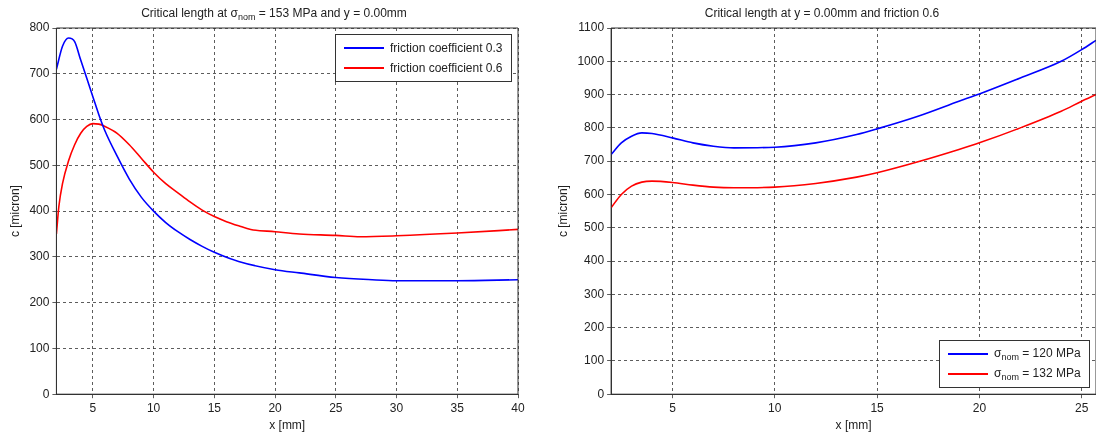  What do you see at coordinates (446, 68) in the screenshot?
I see `legend-label: friction coefficient 0.6` at bounding box center [446, 68].